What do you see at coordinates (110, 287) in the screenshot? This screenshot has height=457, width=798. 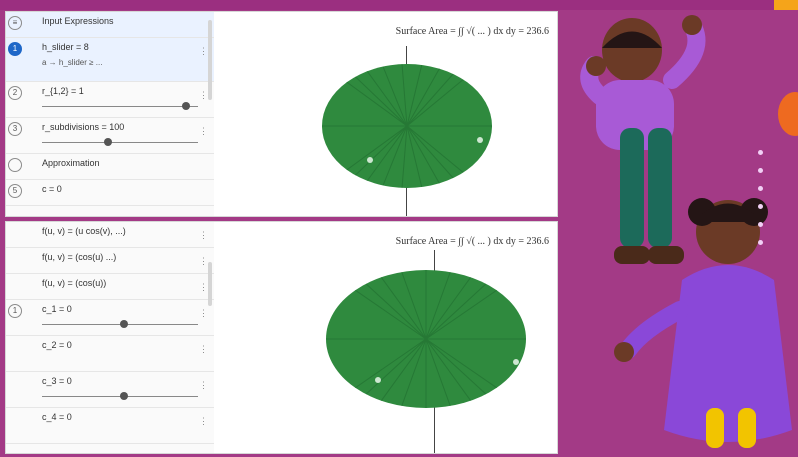 I see `algebra-row: f(u, v) = (cos(u)) ⋮` at bounding box center [110, 287].